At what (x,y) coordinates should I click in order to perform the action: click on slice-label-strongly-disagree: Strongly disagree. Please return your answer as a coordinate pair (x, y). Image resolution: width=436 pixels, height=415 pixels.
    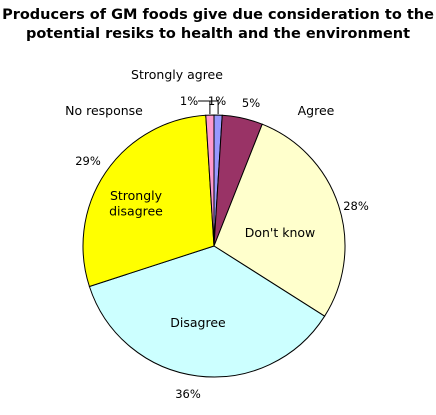
    Looking at the image, I should click on (136, 203).